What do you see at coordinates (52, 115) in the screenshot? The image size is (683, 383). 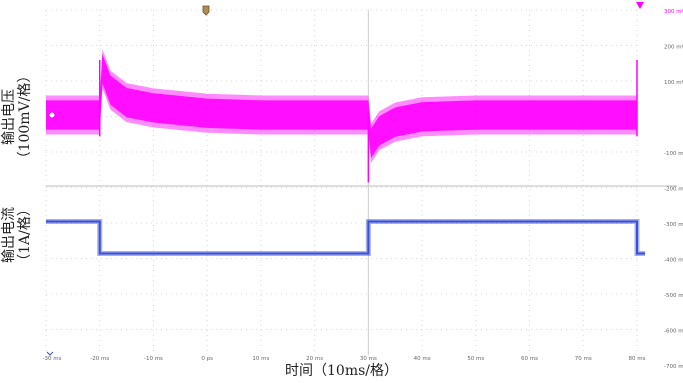 I see `channel-1-marker` at bounding box center [52, 115].